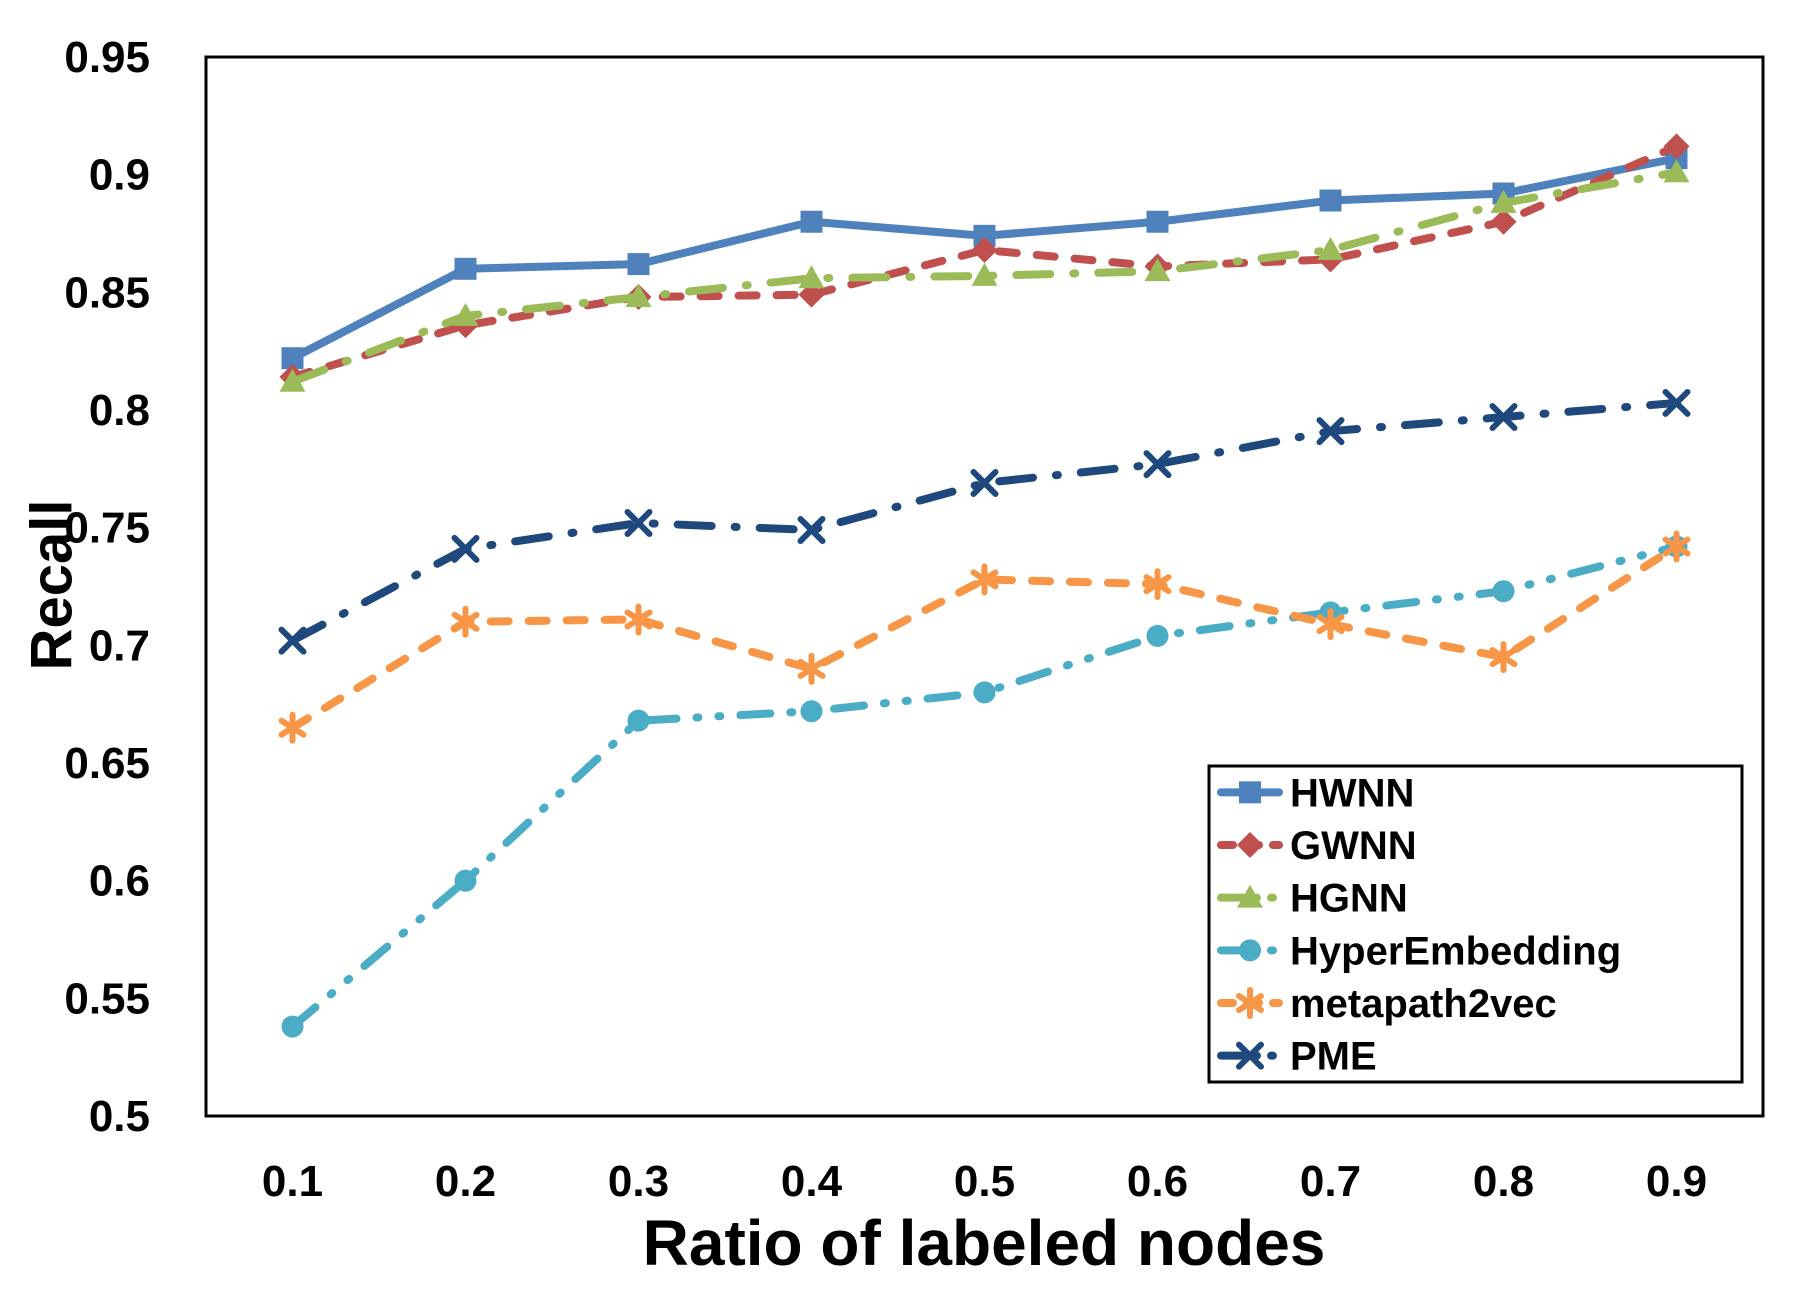 The width and height of the screenshot is (1806, 1292). I want to click on series-line-HGNN, so click(984, 277).